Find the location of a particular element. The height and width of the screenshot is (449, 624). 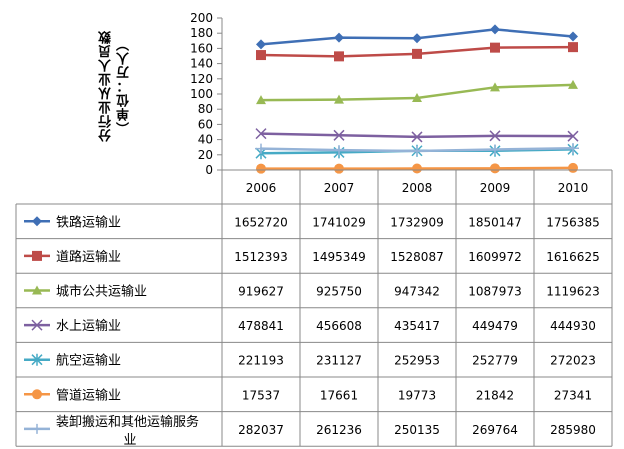

table-cell-value: 925750 is located at coordinates (339, 292).